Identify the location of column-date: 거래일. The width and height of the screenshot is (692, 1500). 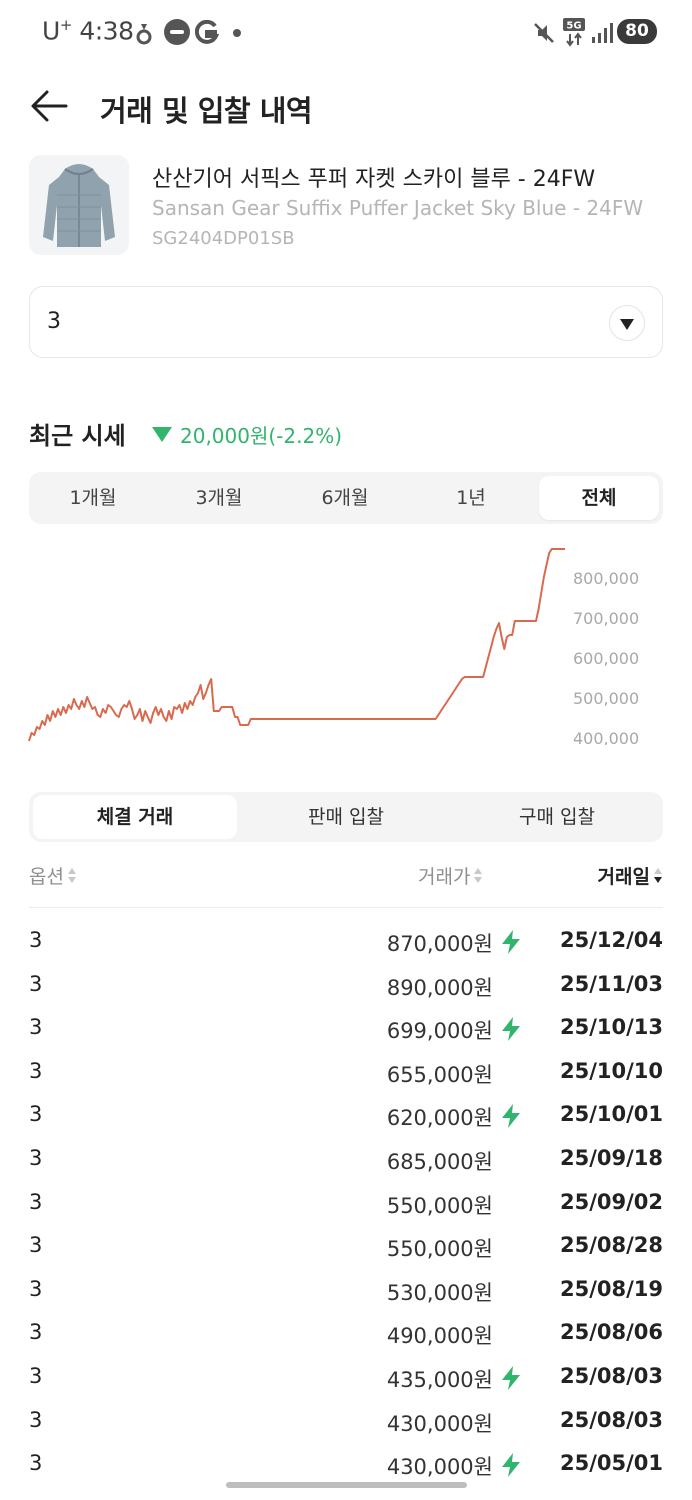
(630, 875).